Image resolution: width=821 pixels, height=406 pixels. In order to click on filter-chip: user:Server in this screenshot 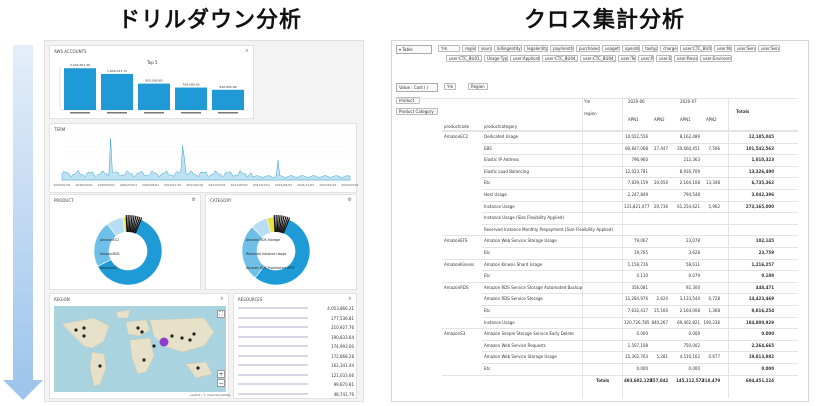, I will do `click(769, 48)`.